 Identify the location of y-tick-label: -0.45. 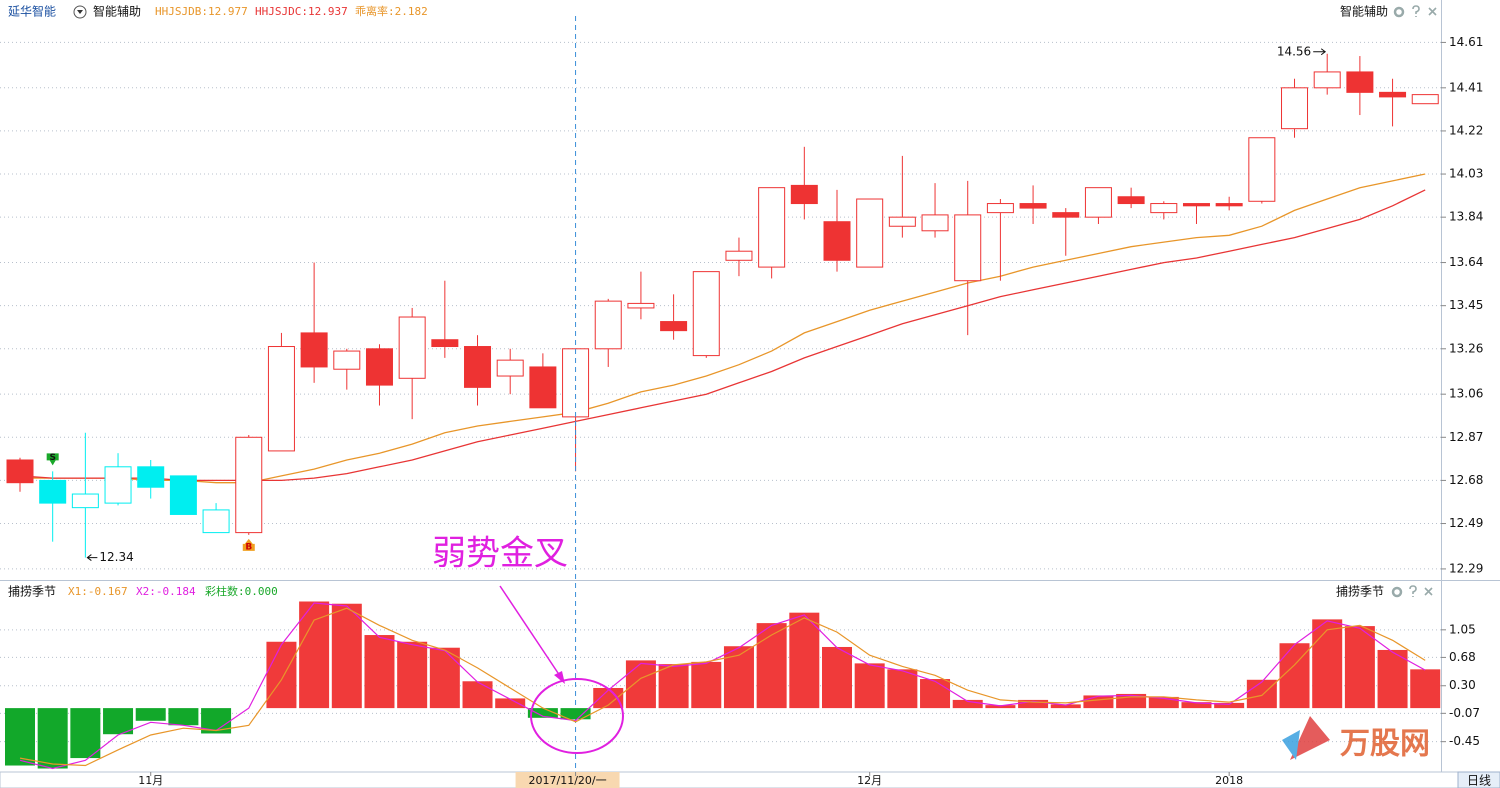
(1464, 741).